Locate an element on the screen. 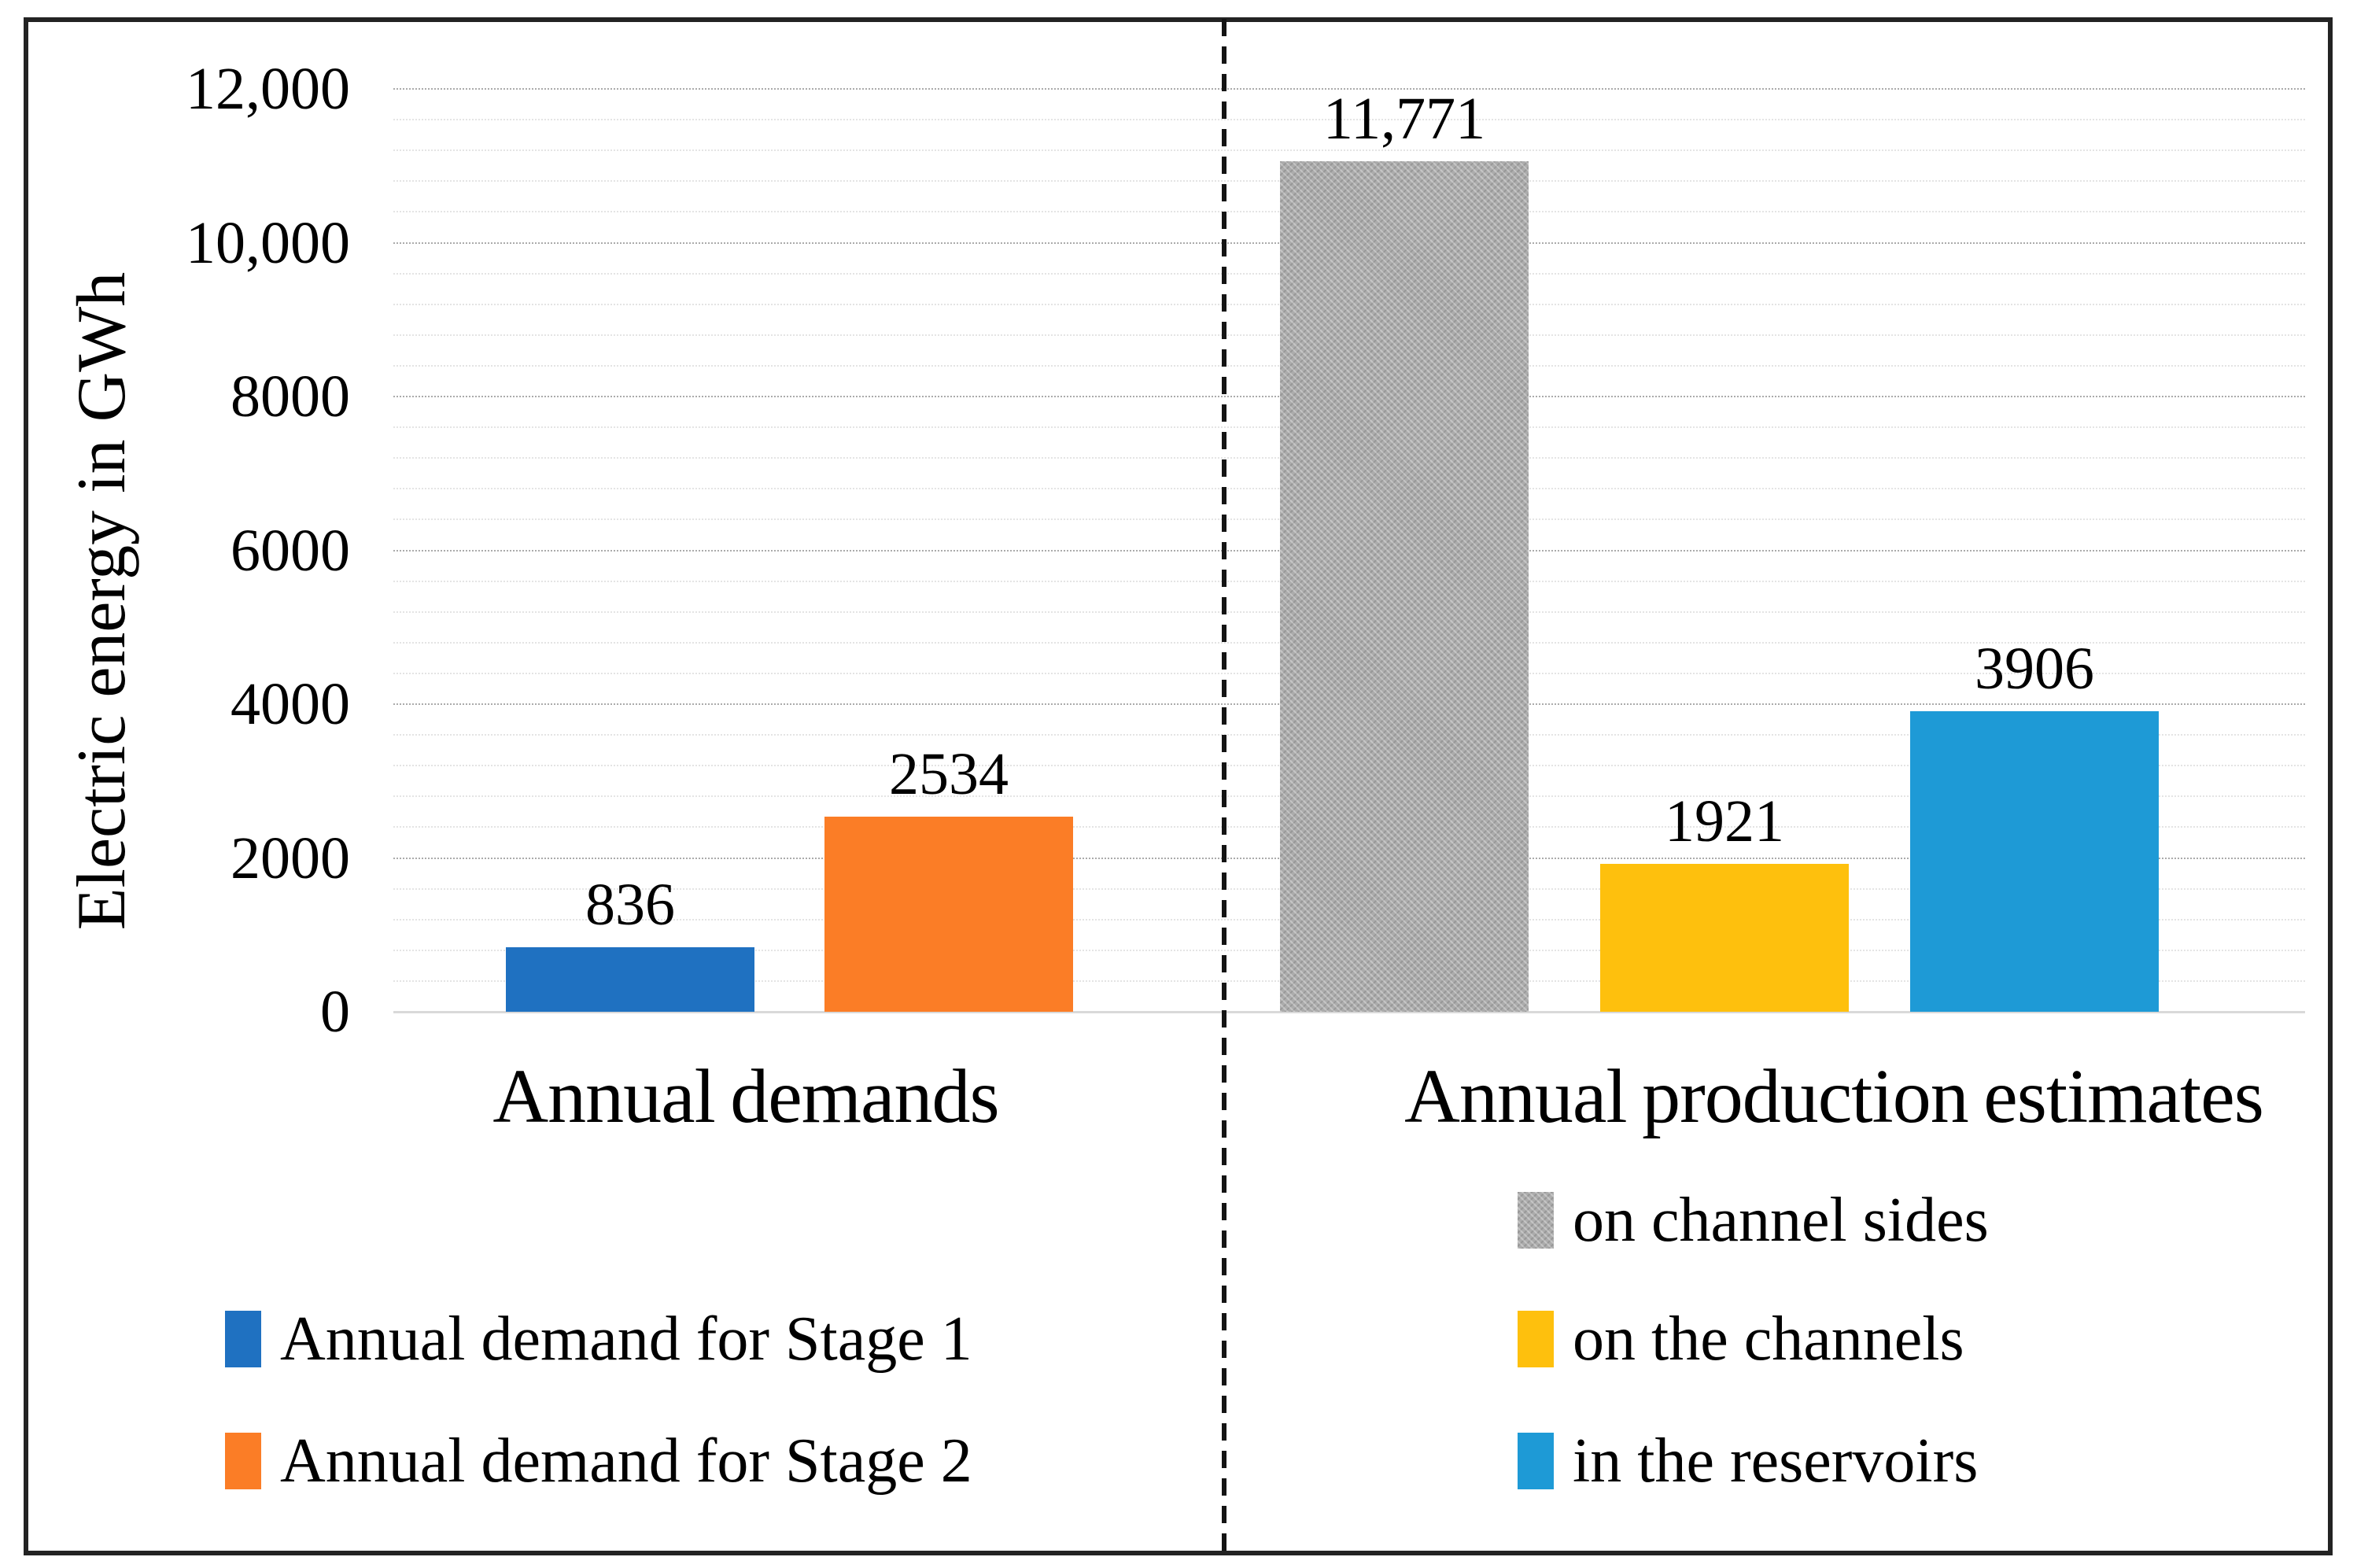 Image resolution: width=2357 pixels, height=1568 pixels. y-tick-label: 0 is located at coordinates (335, 1012).